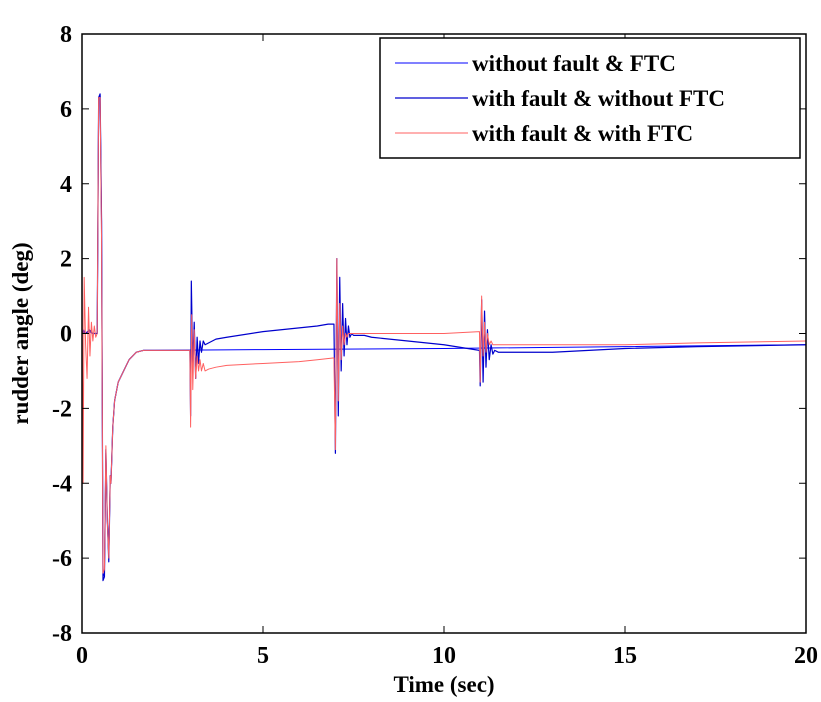 Image resolution: width=821 pixels, height=702 pixels. What do you see at coordinates (66, 260) in the screenshot?
I see `y-tick-label: 2` at bounding box center [66, 260].